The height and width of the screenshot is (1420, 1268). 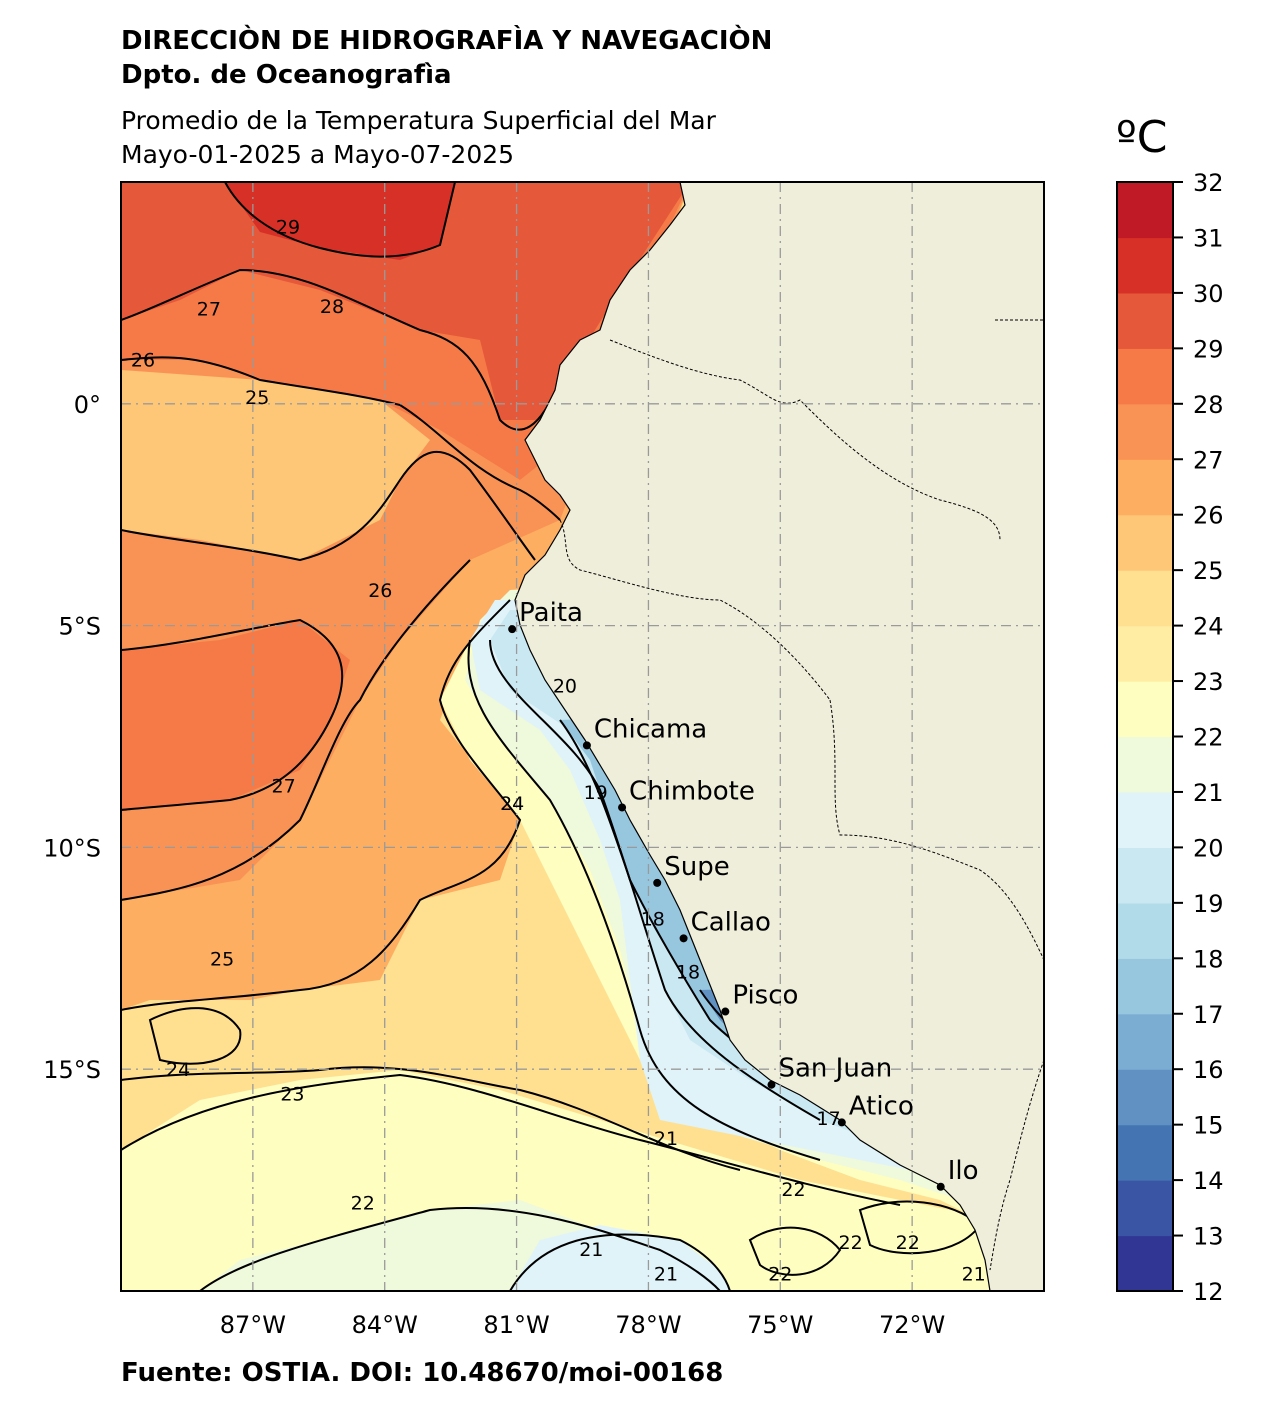 What do you see at coordinates (1208, 1237) in the screenshot?
I see `colorbar-tick-label: 13` at bounding box center [1208, 1237].